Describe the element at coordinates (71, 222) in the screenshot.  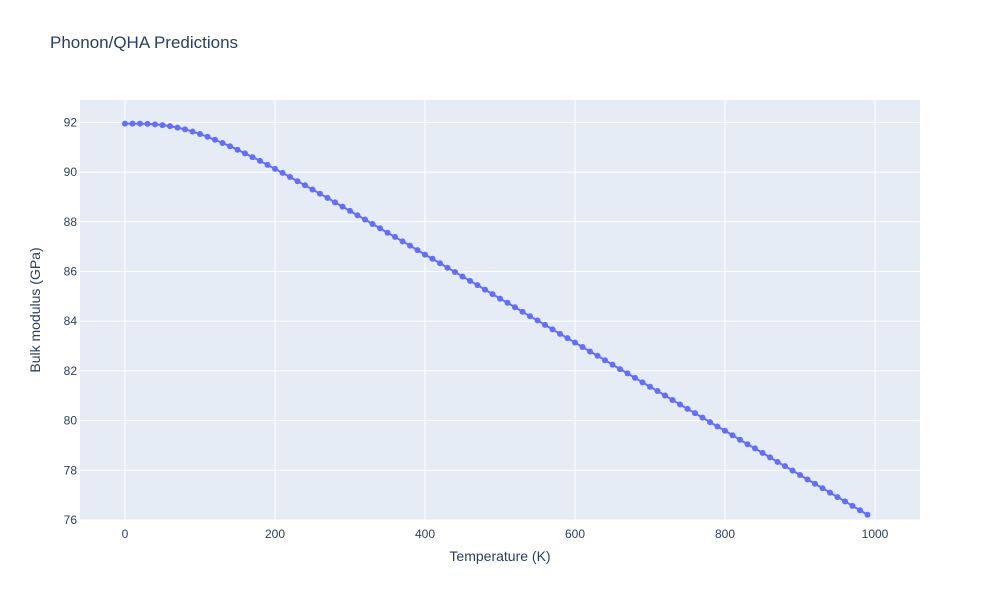
I see `y-tick-label: 88` at that location.